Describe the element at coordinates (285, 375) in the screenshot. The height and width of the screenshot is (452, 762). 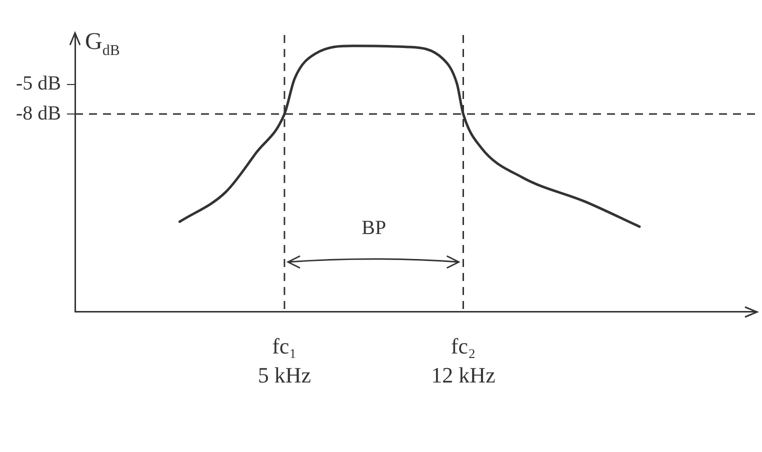
I see `x-tick-label: 5 kHz` at that location.